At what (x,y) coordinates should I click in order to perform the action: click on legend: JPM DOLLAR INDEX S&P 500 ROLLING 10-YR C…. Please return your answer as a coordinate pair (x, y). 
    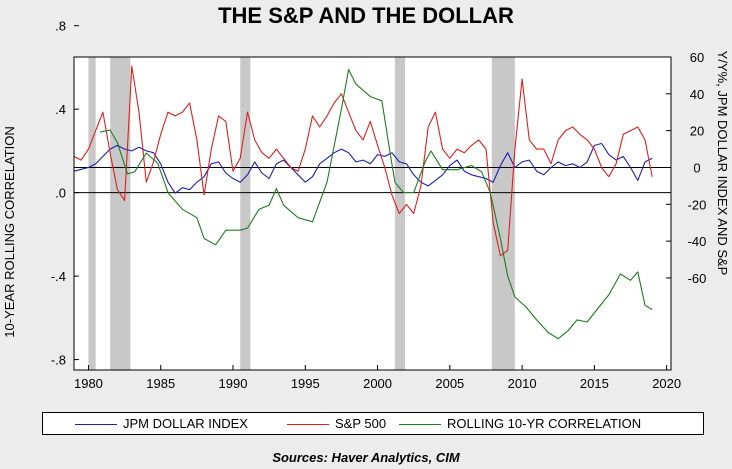
    Looking at the image, I should click on (373, 423).